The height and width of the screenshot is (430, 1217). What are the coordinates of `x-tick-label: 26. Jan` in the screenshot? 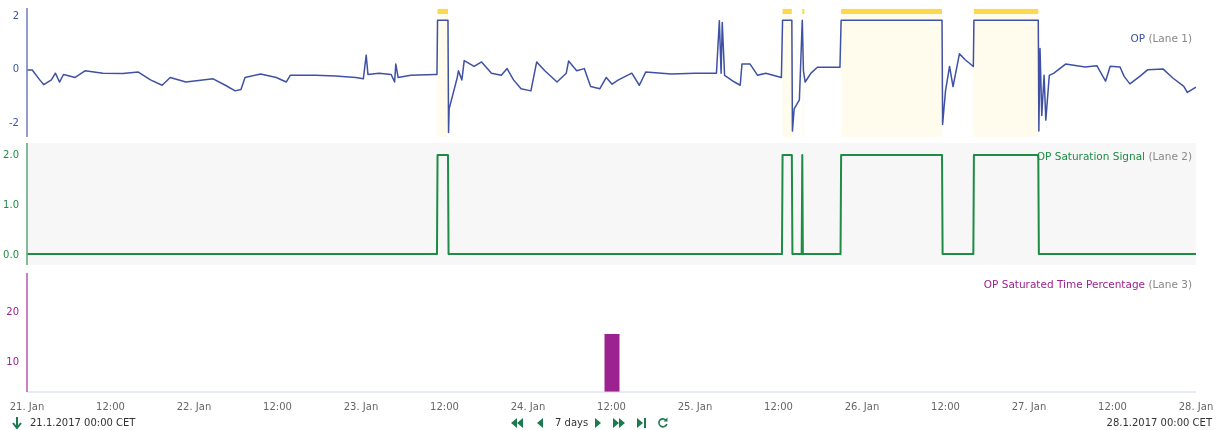 It's located at (862, 406).